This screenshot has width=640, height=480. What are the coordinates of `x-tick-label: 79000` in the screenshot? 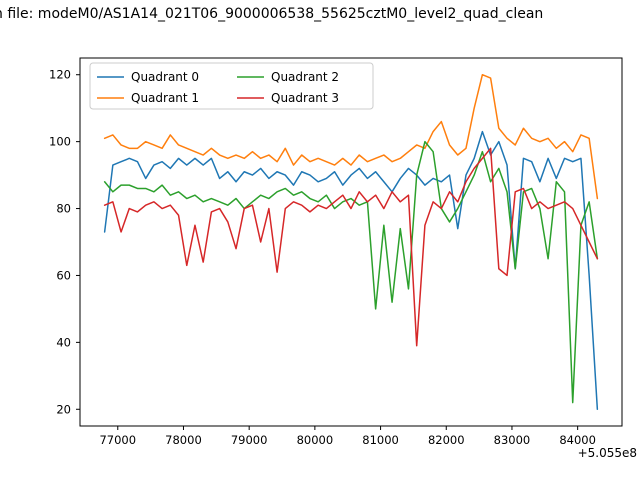 It's located at (249, 440).